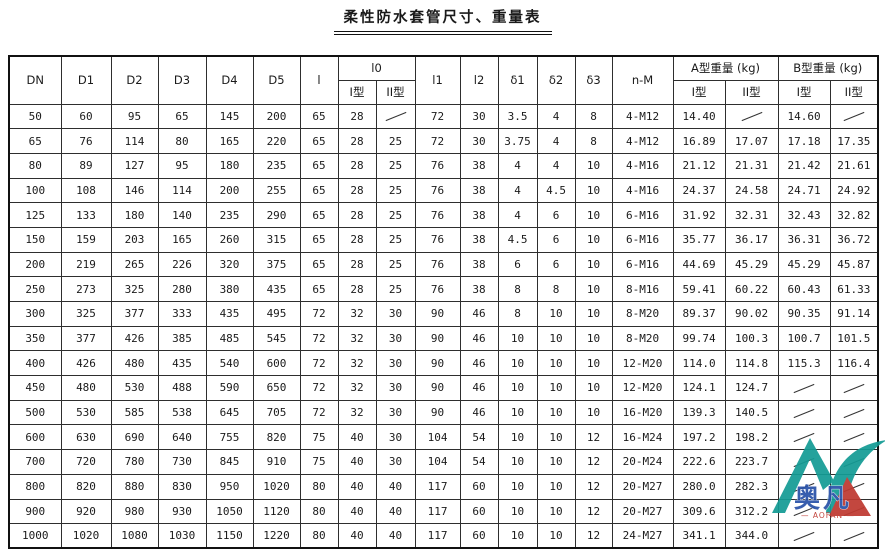 This screenshot has width=885, height=552. Describe the element at coordinates (134, 363) in the screenshot. I see `table-cell: 480` at that location.